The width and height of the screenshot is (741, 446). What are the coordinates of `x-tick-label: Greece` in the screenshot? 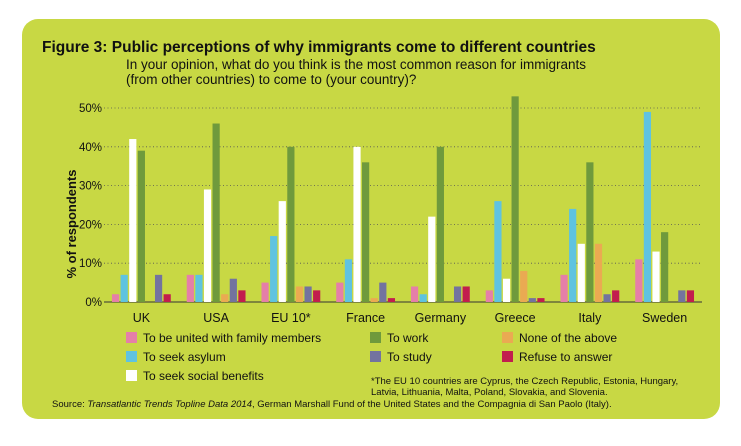 It's located at (515, 318).